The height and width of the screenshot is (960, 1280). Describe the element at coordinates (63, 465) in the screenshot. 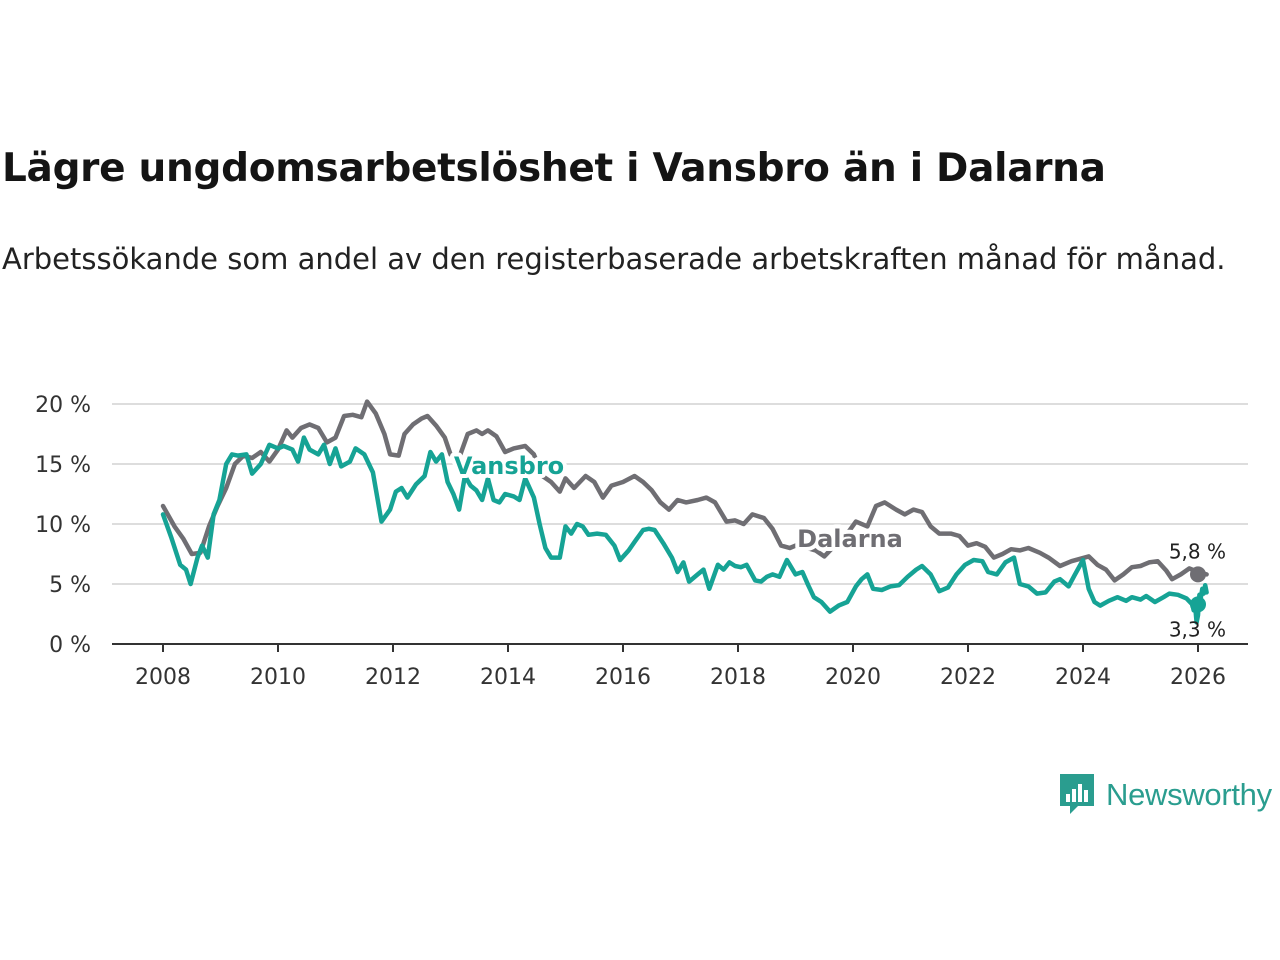

I see `y-tick-label: 15 %` at that location.